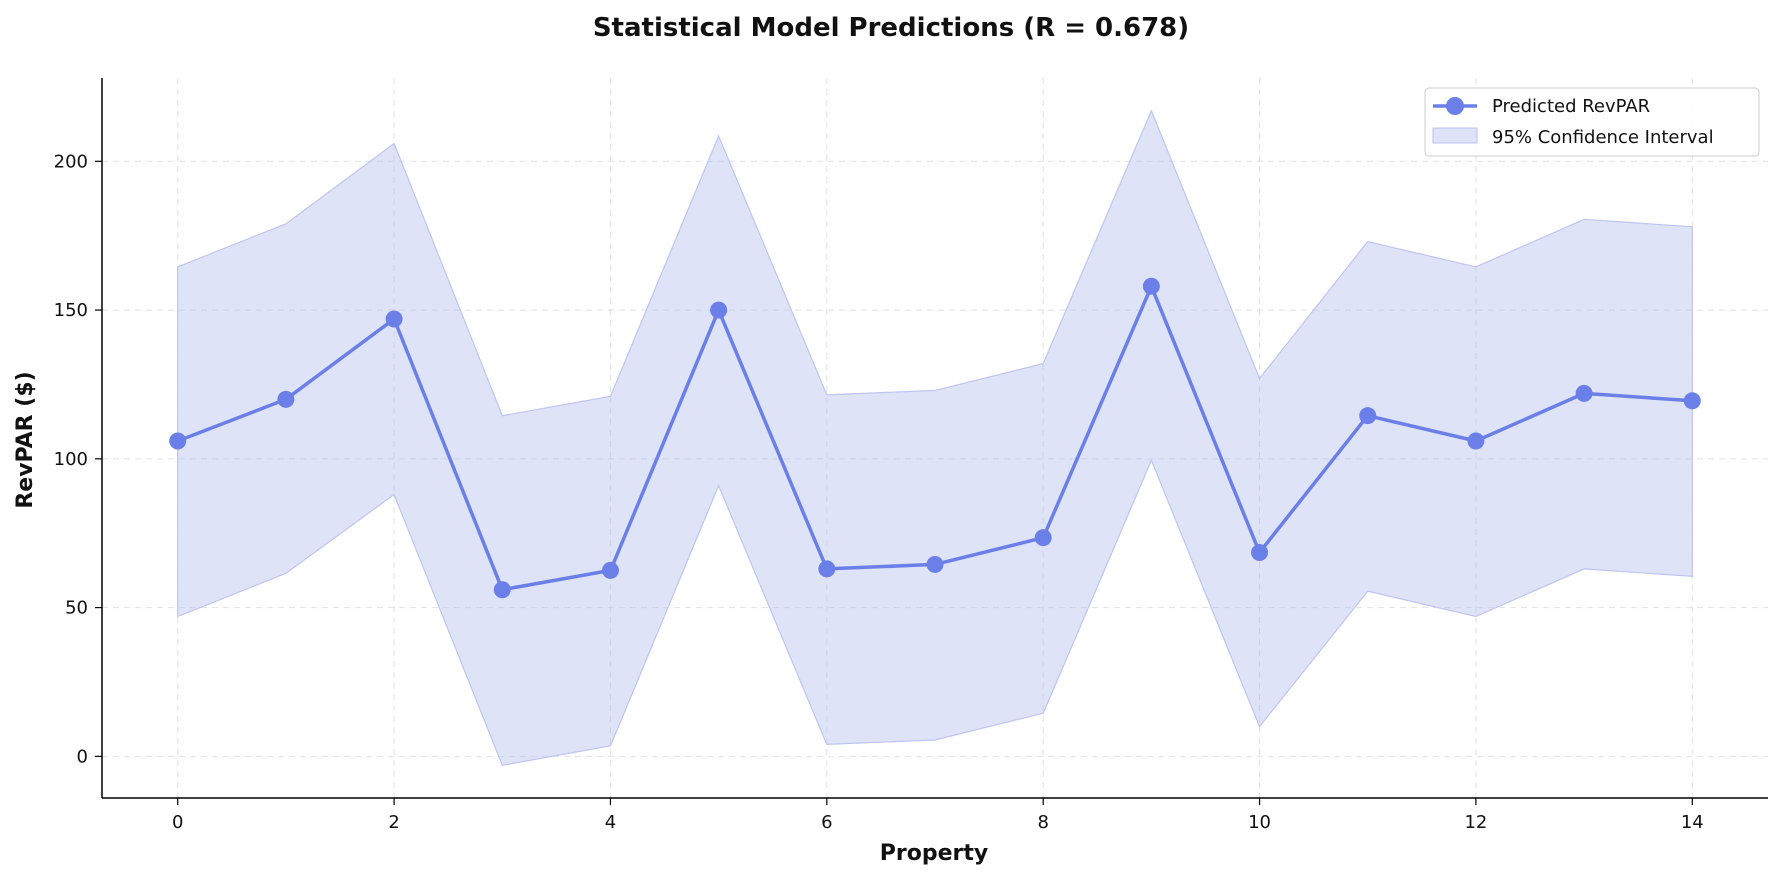  Describe the element at coordinates (826, 822) in the screenshot. I see `x-tick-label: 6` at that location.